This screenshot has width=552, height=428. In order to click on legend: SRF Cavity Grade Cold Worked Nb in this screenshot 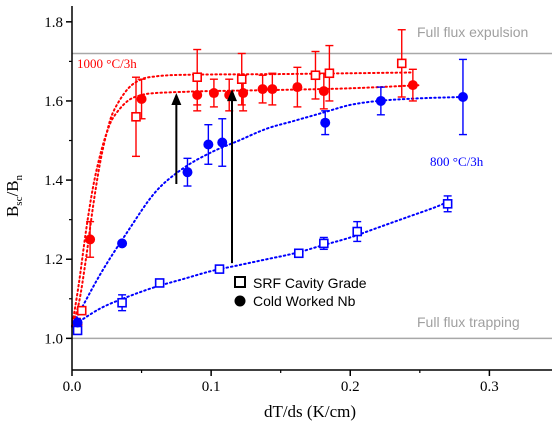, I will do `click(300, 292)`.